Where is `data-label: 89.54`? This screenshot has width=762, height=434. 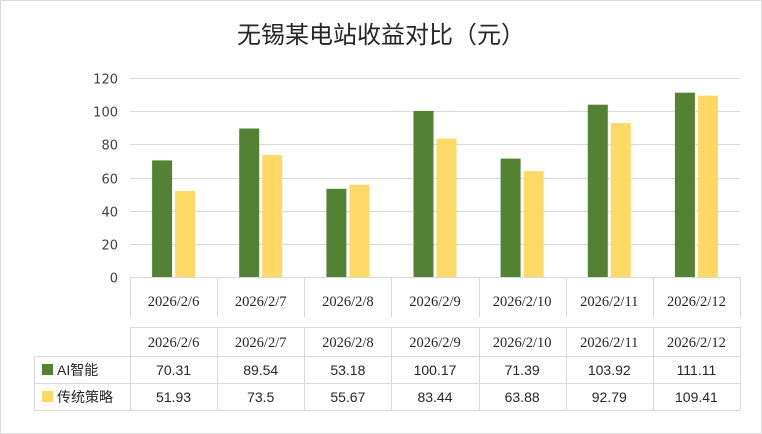
data-label: 89.54 is located at coordinates (260, 370).